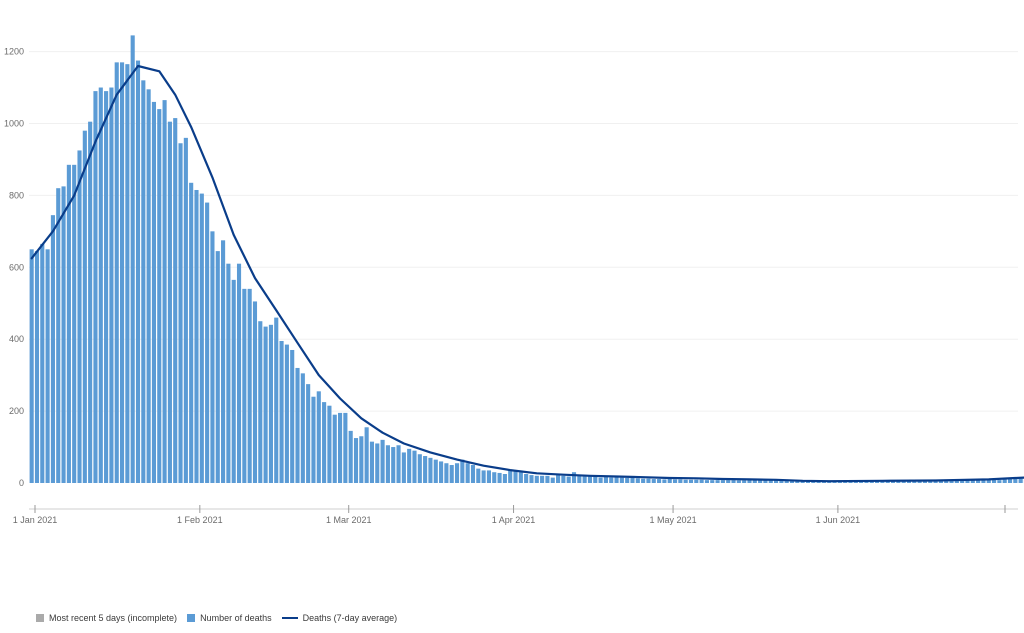  I want to click on legend-swatch-incomplete, so click(40, 618).